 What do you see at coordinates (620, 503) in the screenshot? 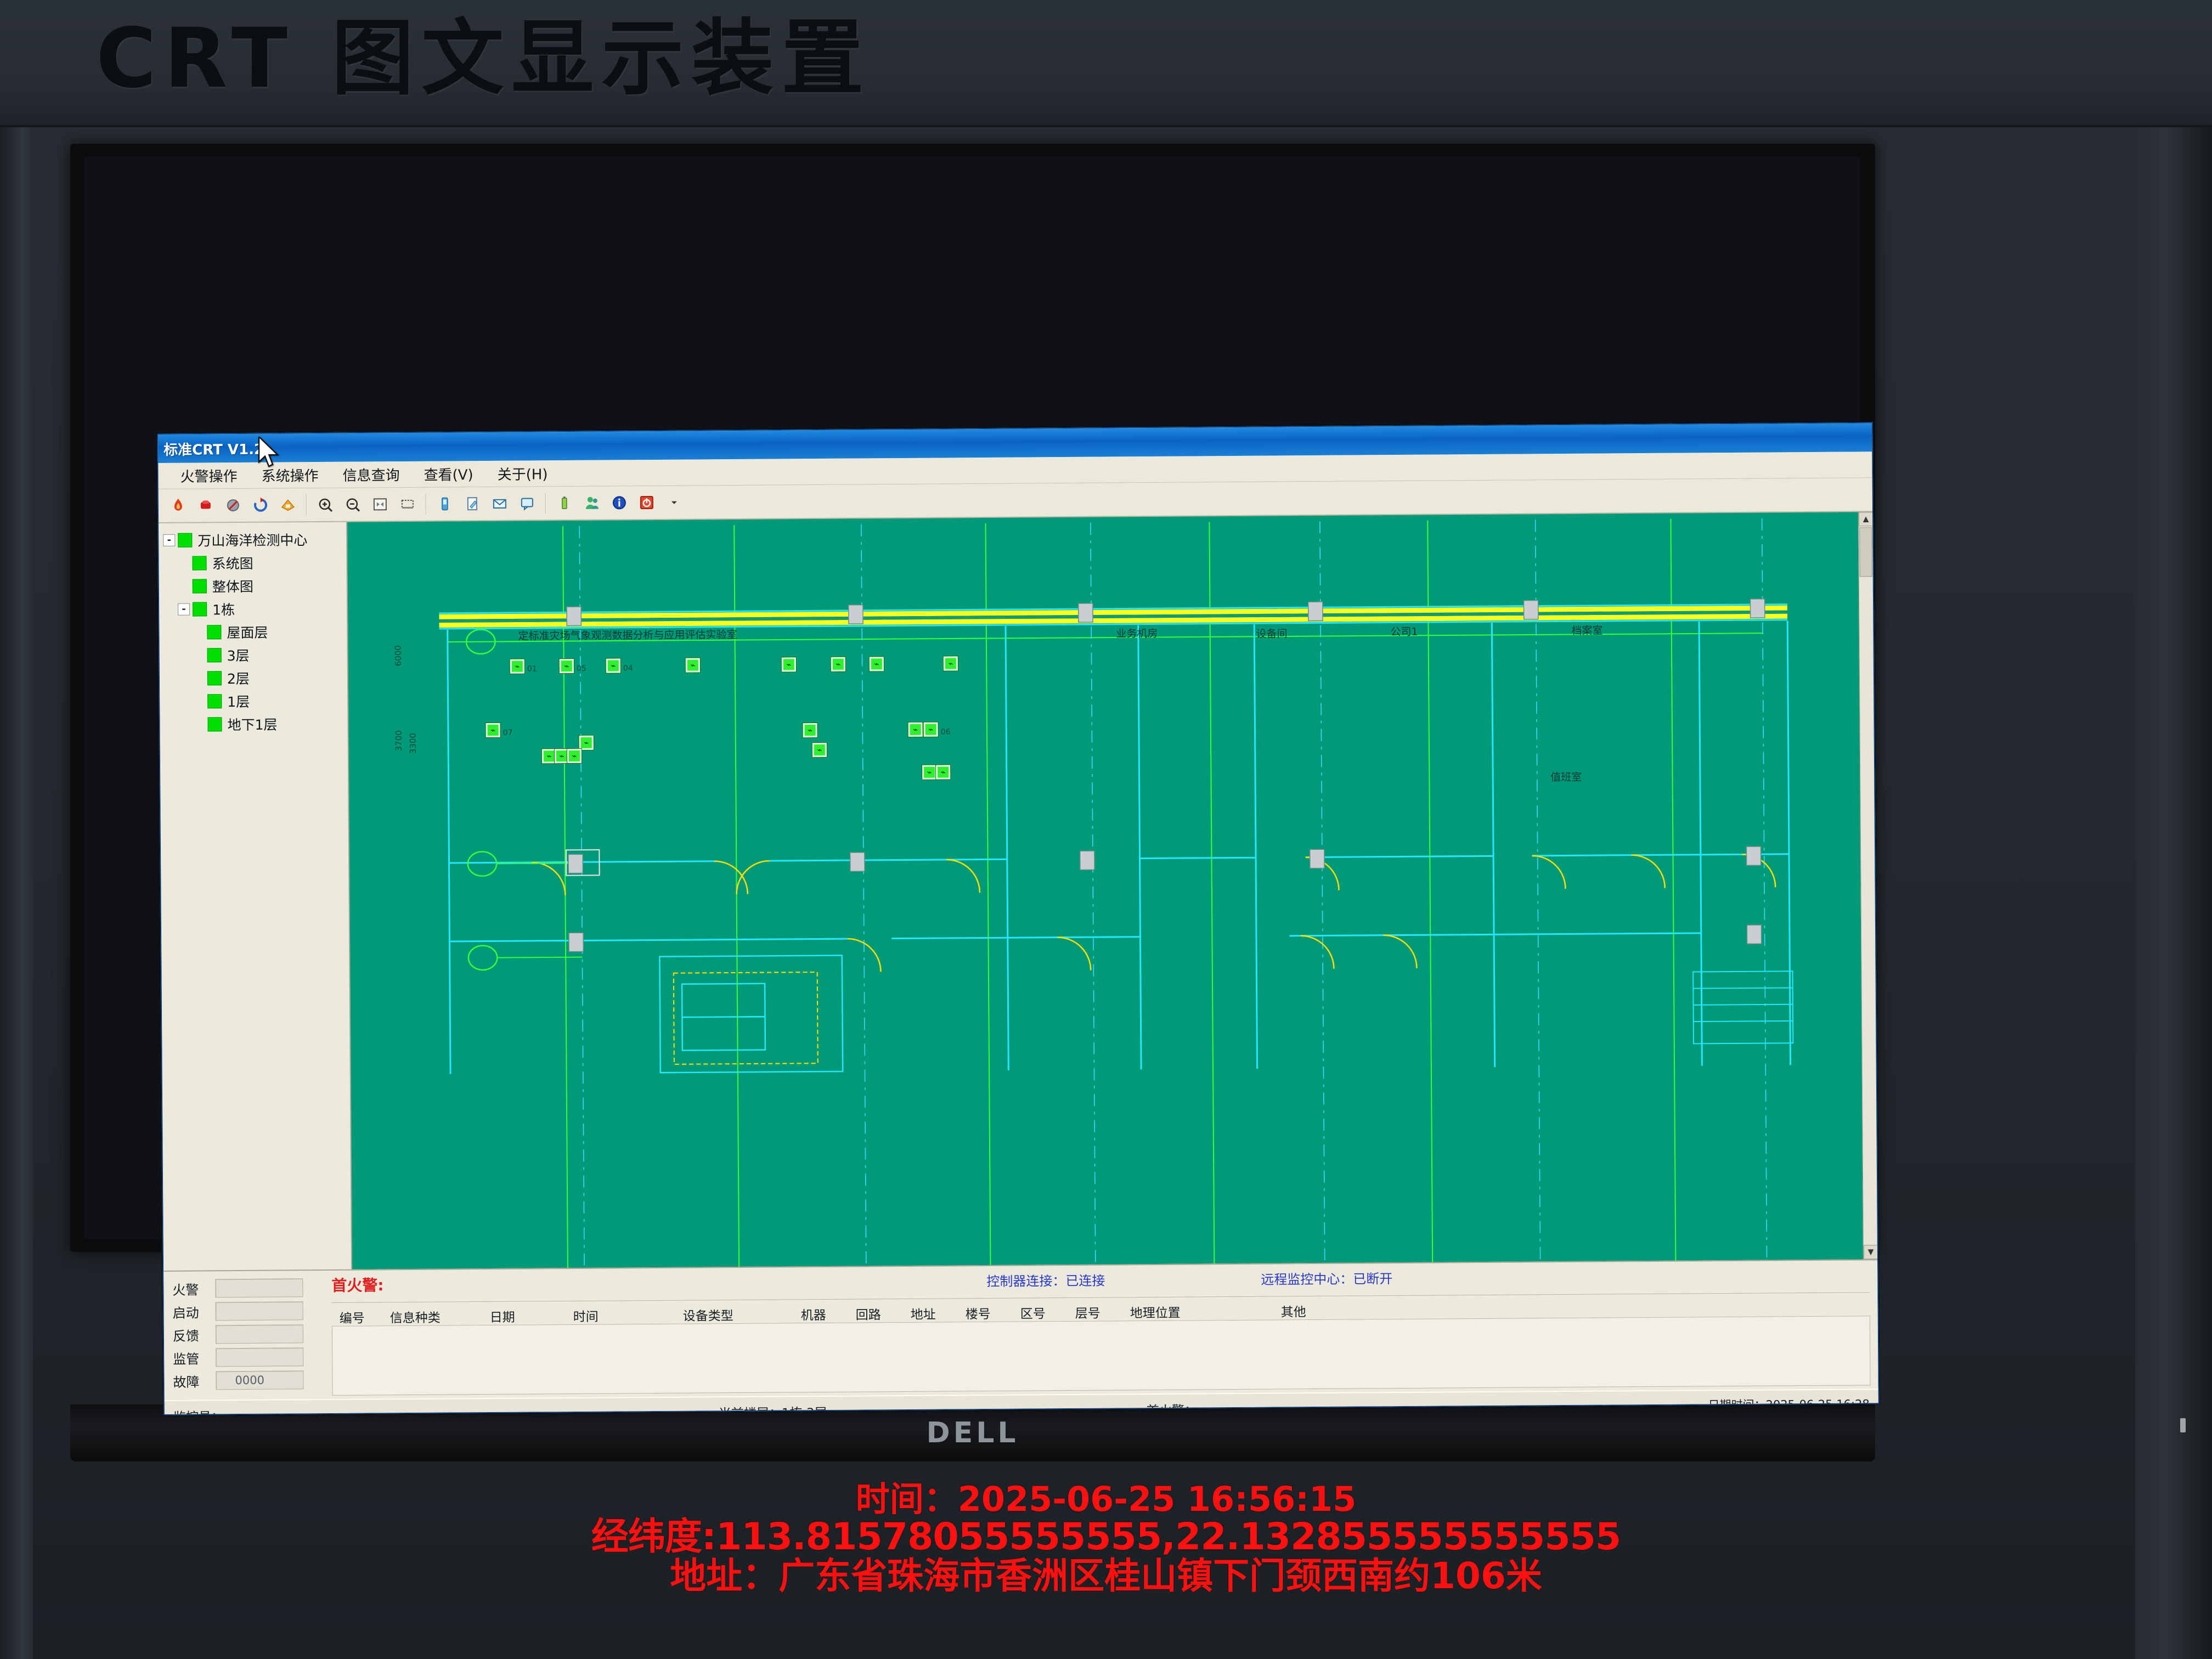
I see `info-icon` at bounding box center [620, 503].